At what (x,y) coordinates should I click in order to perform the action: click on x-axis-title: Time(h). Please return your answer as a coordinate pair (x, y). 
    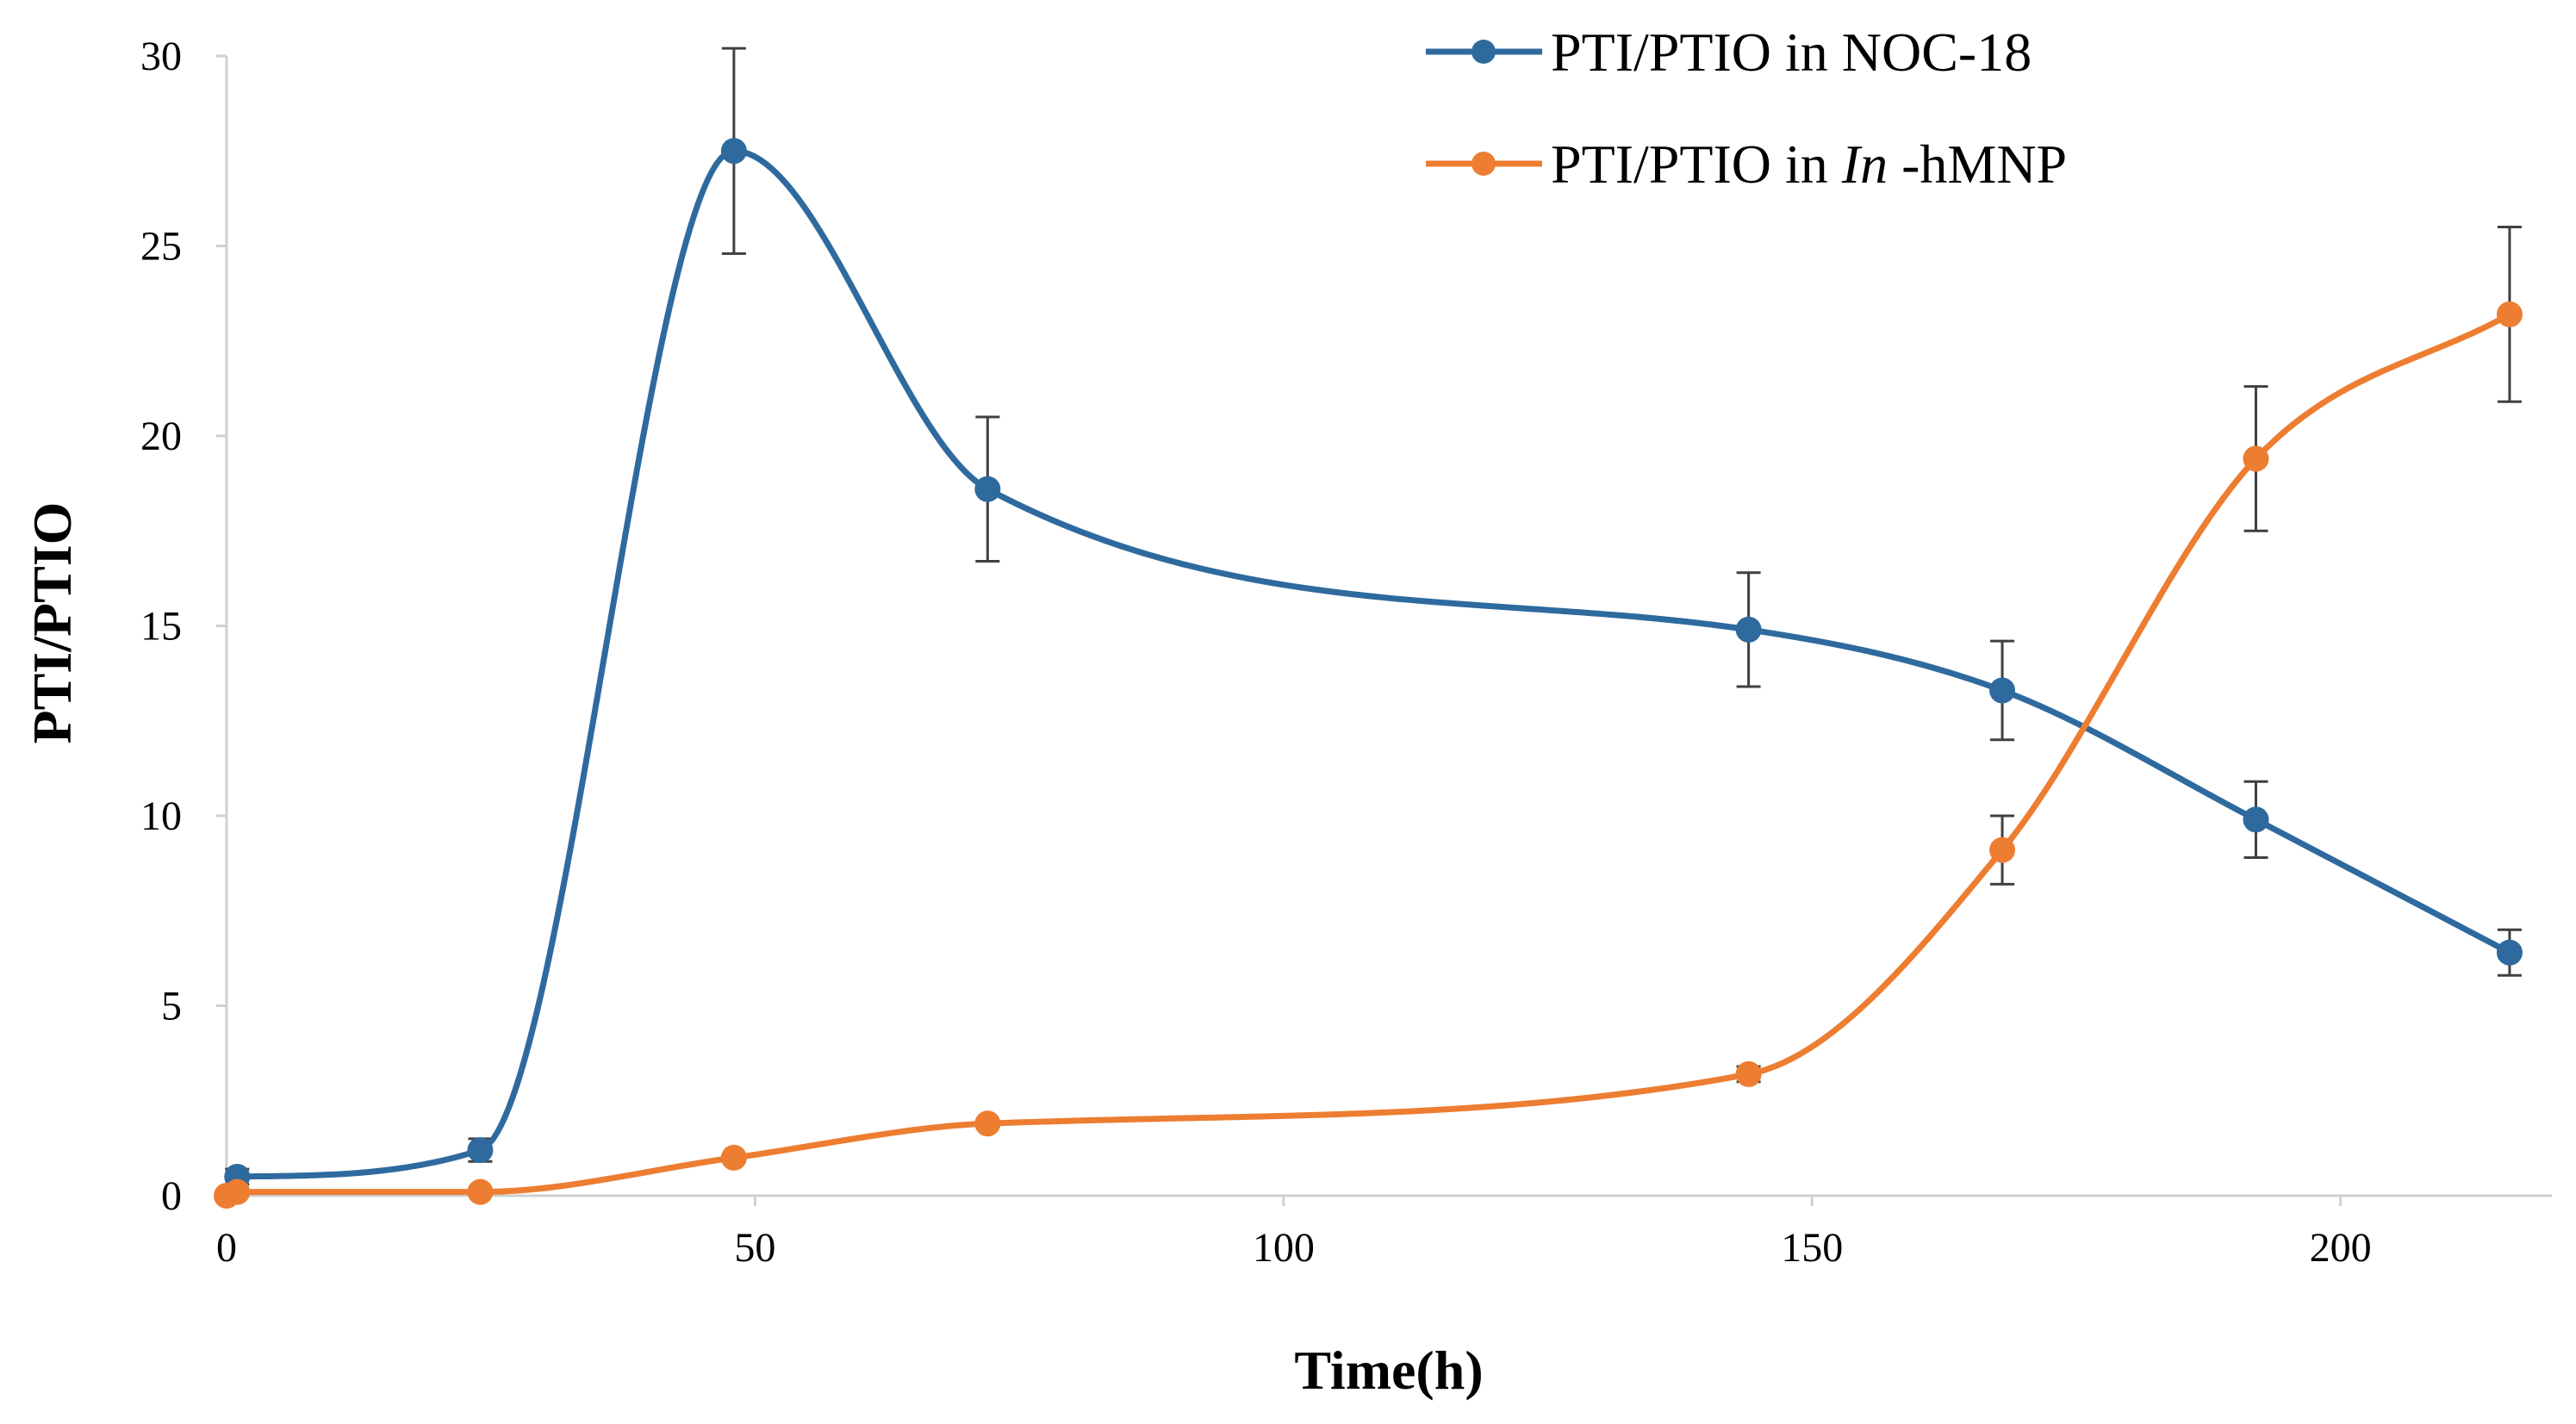
    Looking at the image, I should click on (1389, 1370).